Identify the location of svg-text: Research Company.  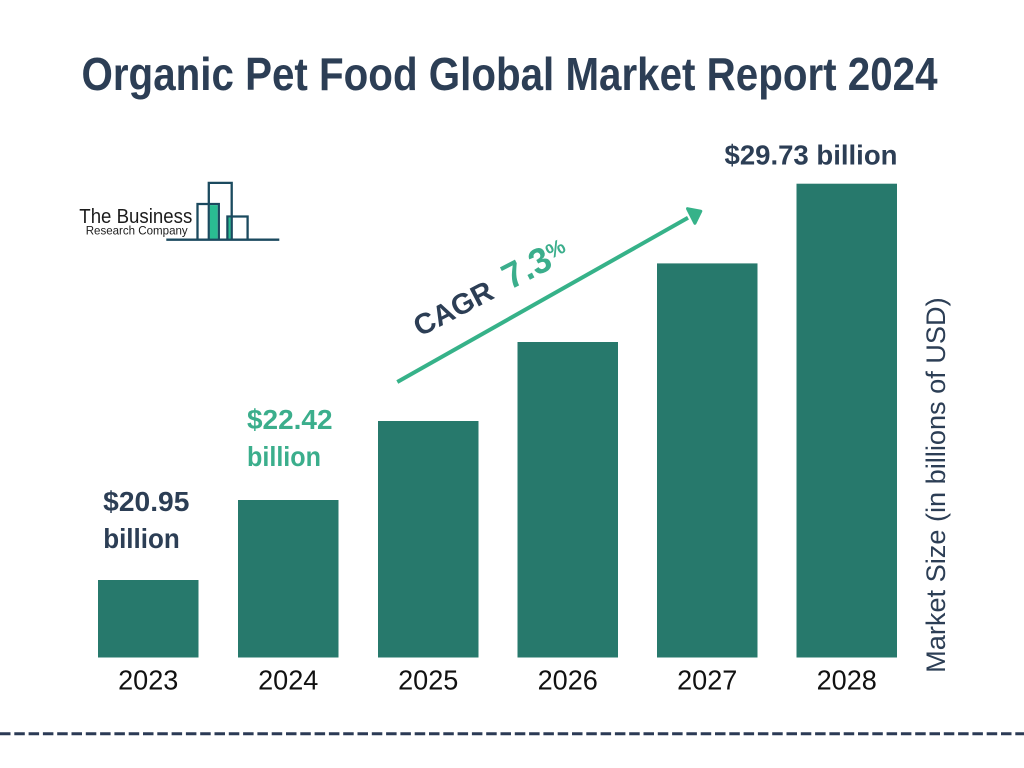
(137, 231).